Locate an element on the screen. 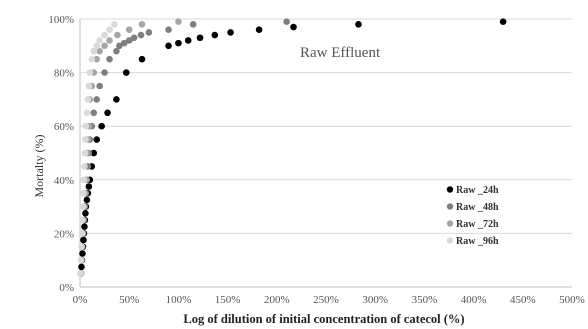  y-tick-label: 40% is located at coordinates (64, 181).